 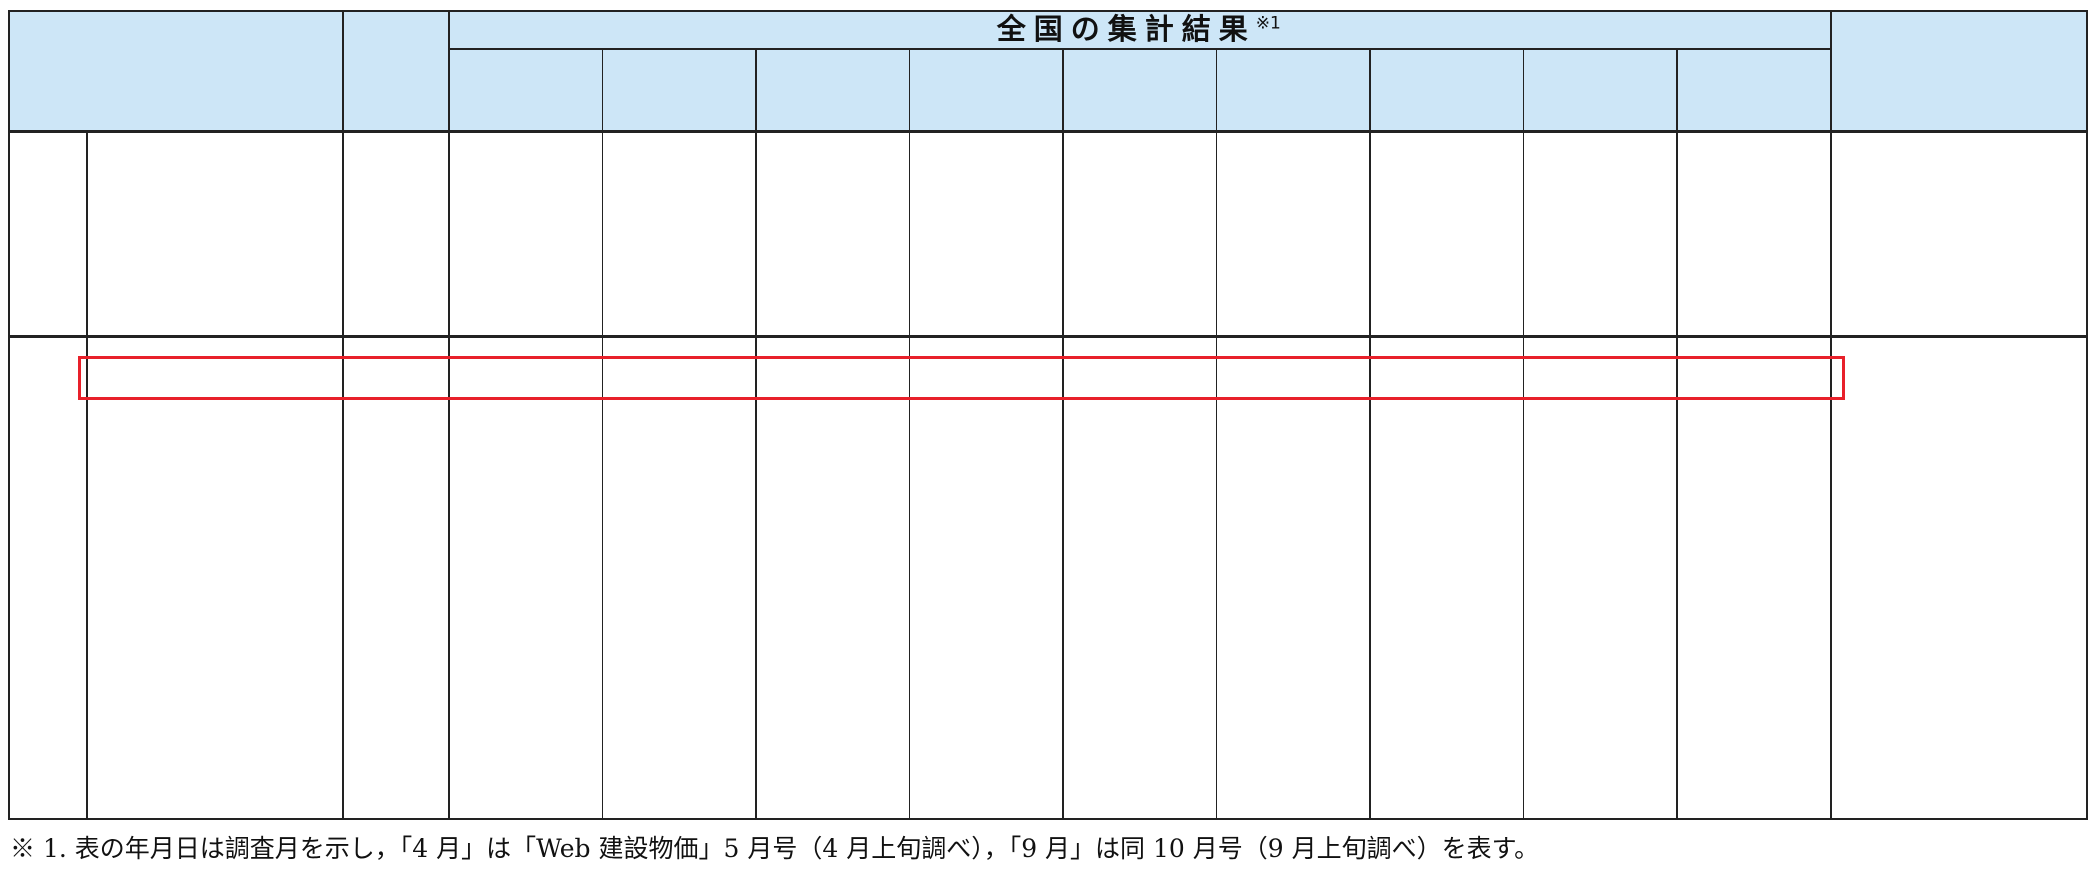 What do you see at coordinates (1268, 23) in the screenshot?
I see `summary-note-mark: ※1` at bounding box center [1268, 23].